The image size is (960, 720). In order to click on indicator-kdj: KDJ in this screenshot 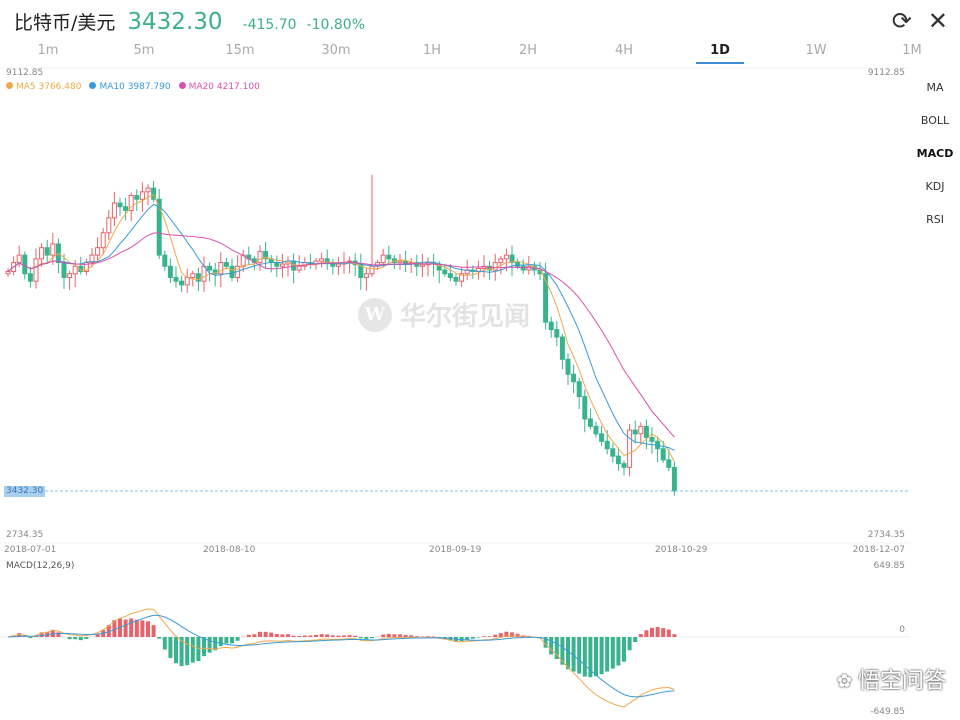, I will do `click(935, 186)`.